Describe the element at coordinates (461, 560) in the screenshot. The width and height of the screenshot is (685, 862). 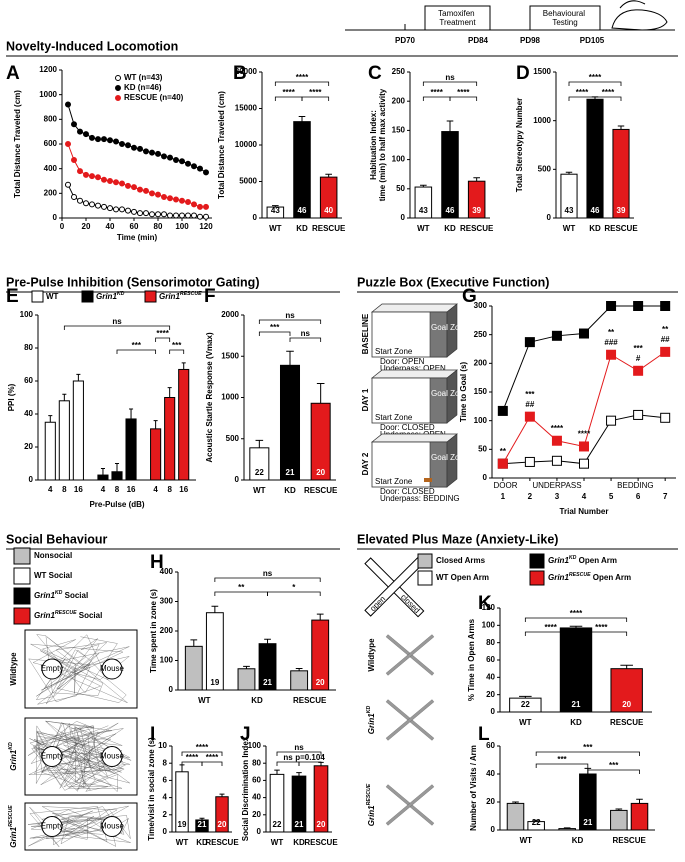
I see `legend-label: Closed Arms` at that location.